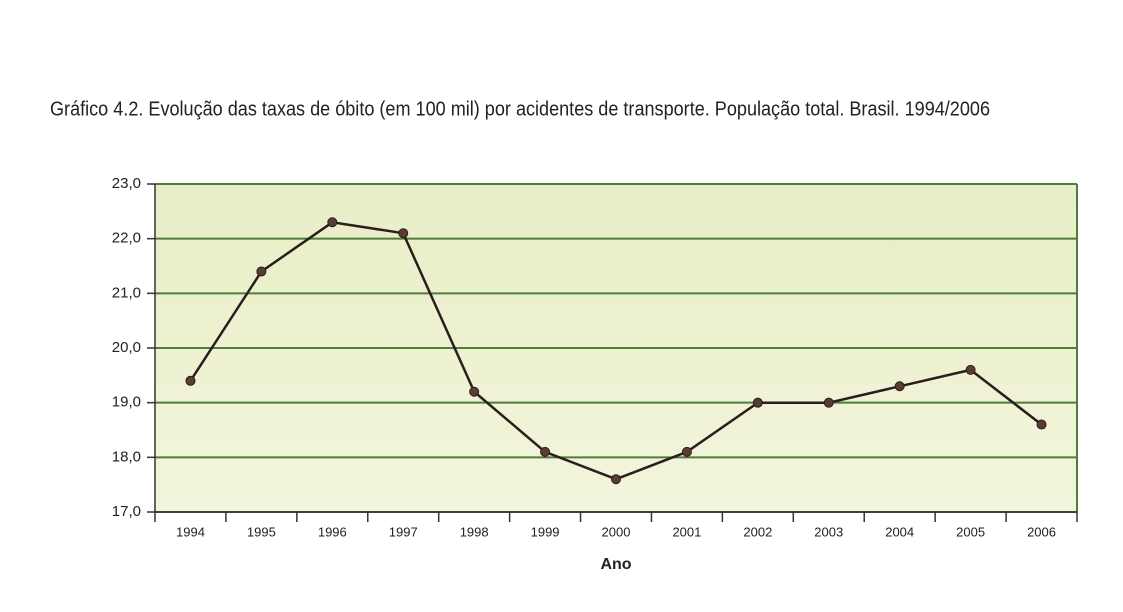 This screenshot has height=612, width=1123. I want to click on x-tick-label: 2006, so click(1041, 531).